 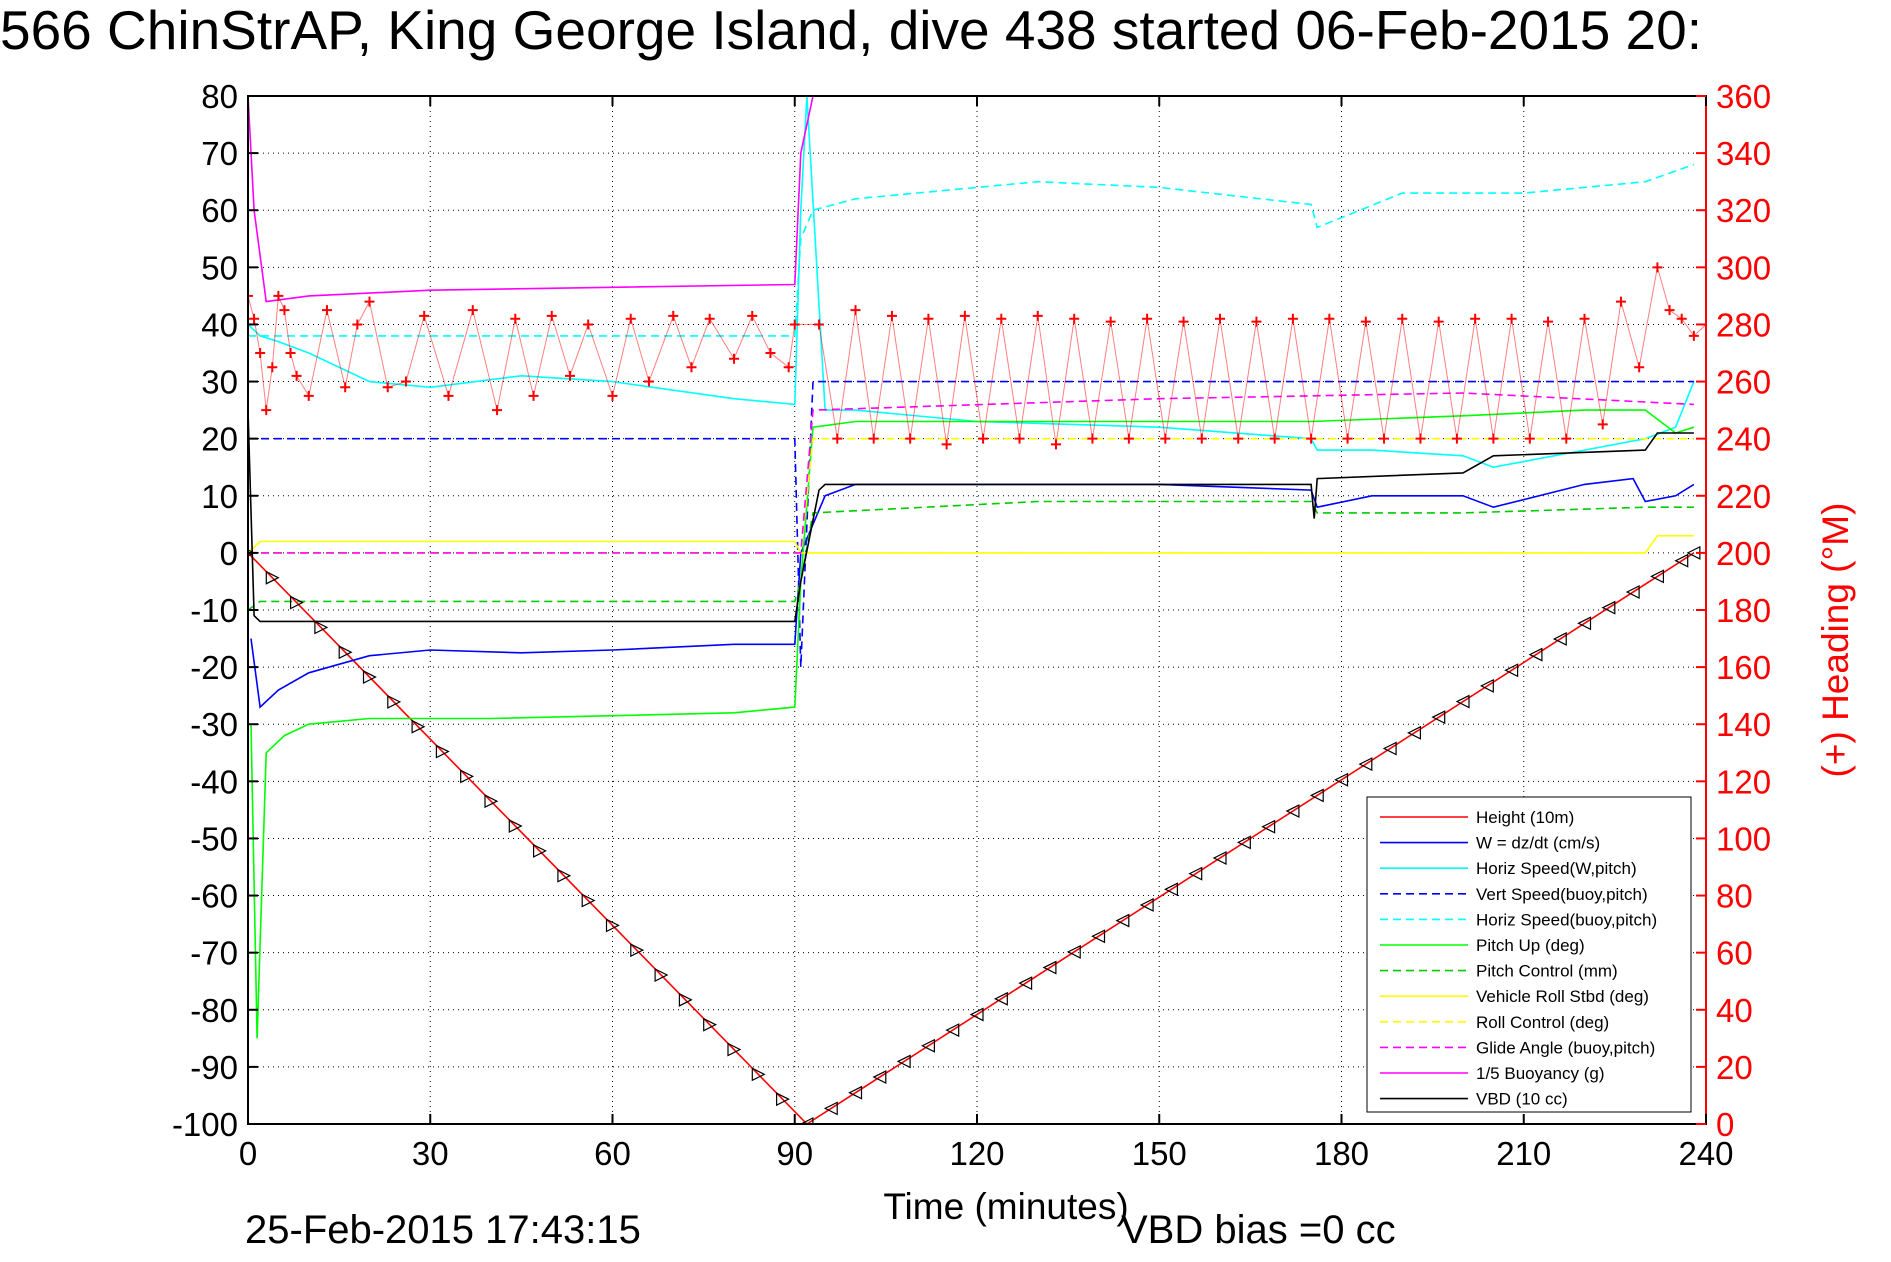 What do you see at coordinates (214, 781) in the screenshot?
I see `y-tick-label-left: -40` at bounding box center [214, 781].